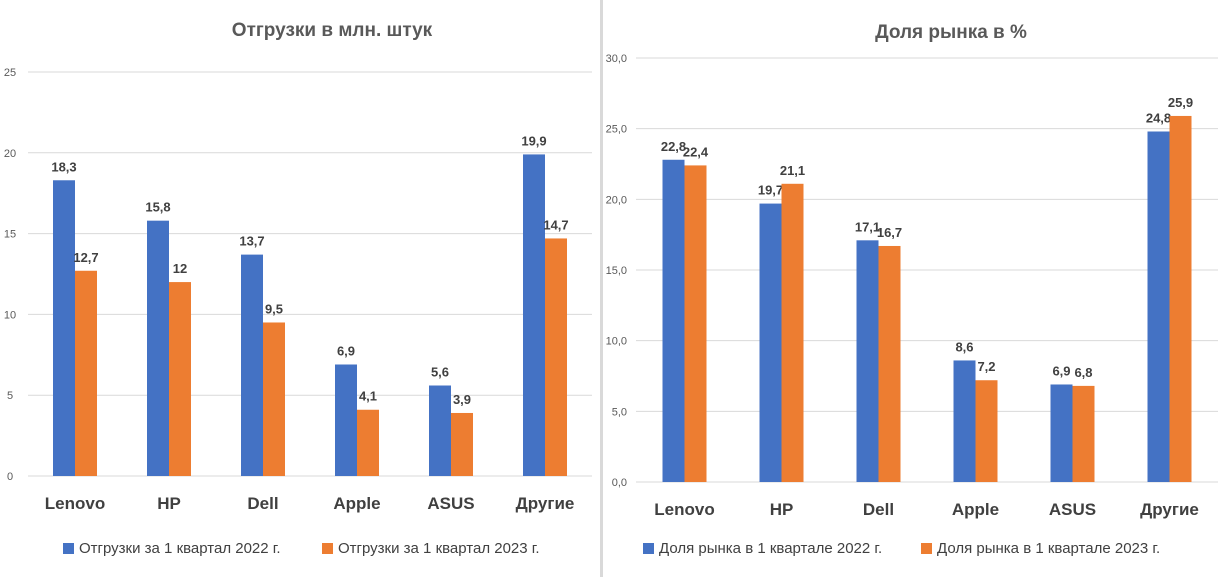 The height and width of the screenshot is (582, 1223). What do you see at coordinates (673, 146) in the screenshot?
I see `data-label: 22,8` at bounding box center [673, 146].